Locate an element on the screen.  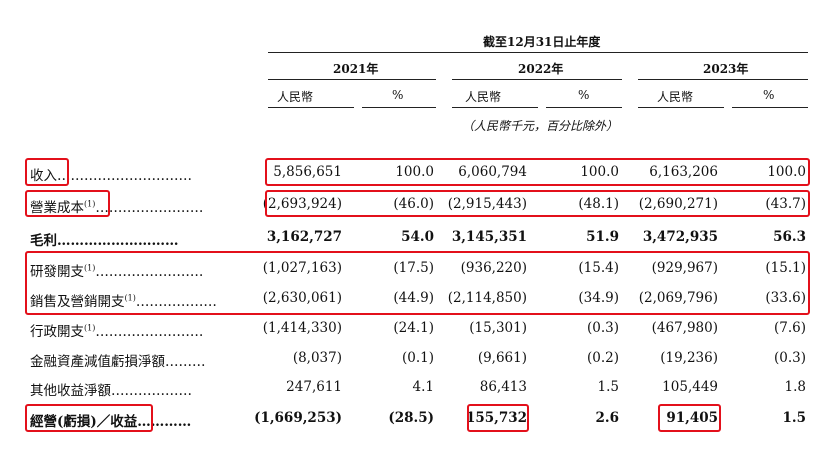
currency-2022: 人民幣 is located at coordinates (483, 97).